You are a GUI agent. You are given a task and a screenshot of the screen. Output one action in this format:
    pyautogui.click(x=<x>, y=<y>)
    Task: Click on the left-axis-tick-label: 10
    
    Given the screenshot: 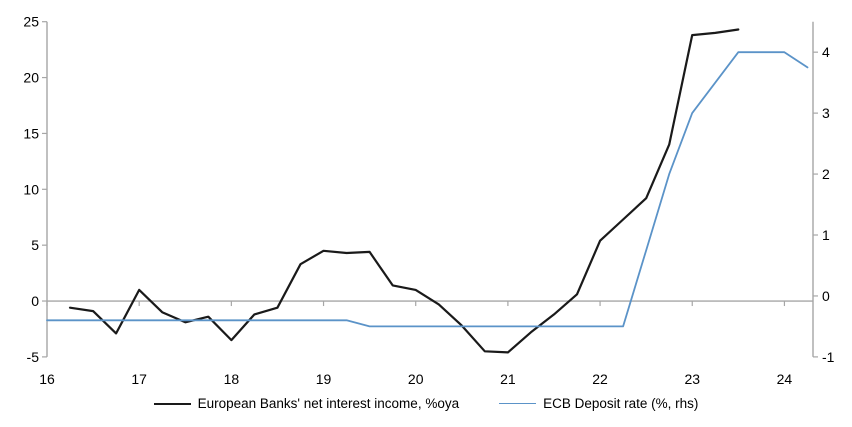 What is the action you would take?
    pyautogui.click(x=31, y=189)
    